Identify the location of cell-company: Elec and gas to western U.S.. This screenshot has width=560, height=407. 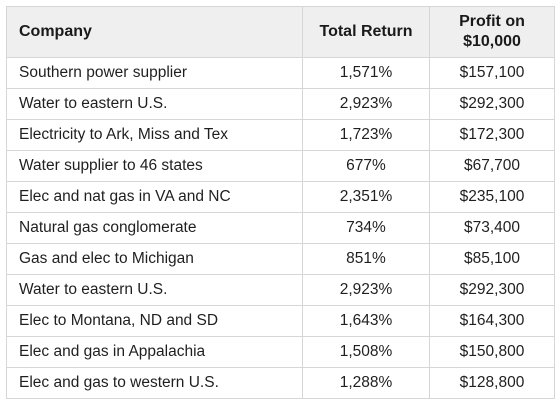
(154, 383).